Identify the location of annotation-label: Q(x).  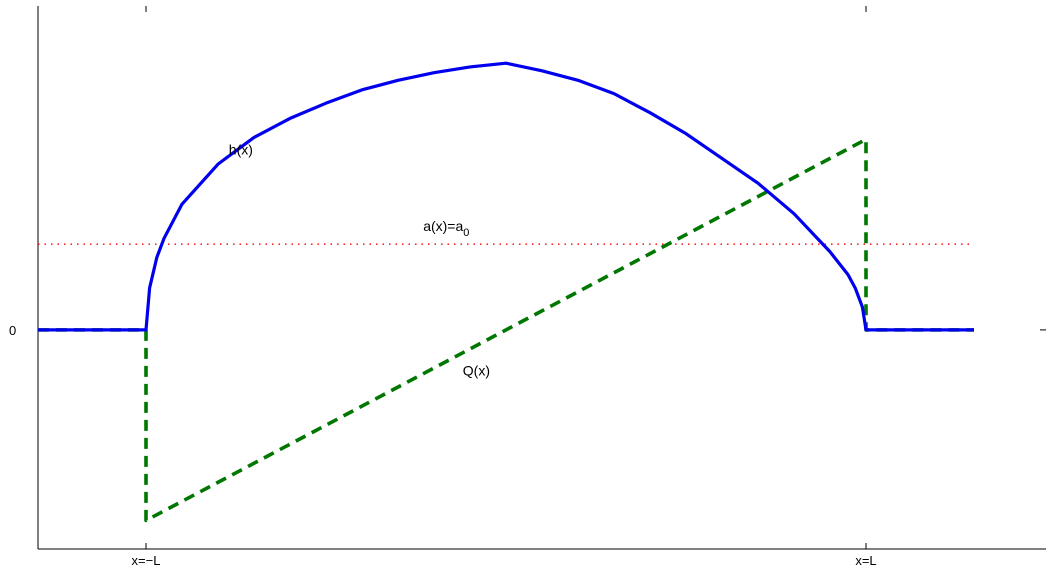
(476, 371).